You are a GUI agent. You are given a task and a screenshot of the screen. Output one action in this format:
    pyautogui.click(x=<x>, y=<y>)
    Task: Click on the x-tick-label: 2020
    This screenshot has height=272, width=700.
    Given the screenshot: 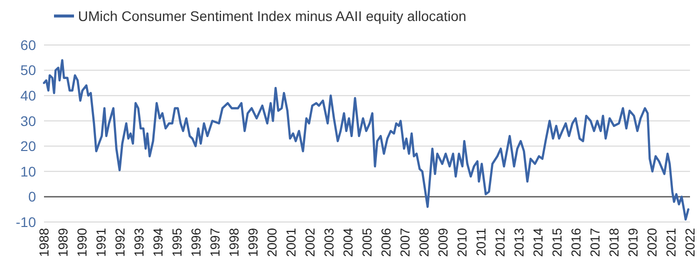 What is the action you would take?
    pyautogui.click(x=652, y=242)
    